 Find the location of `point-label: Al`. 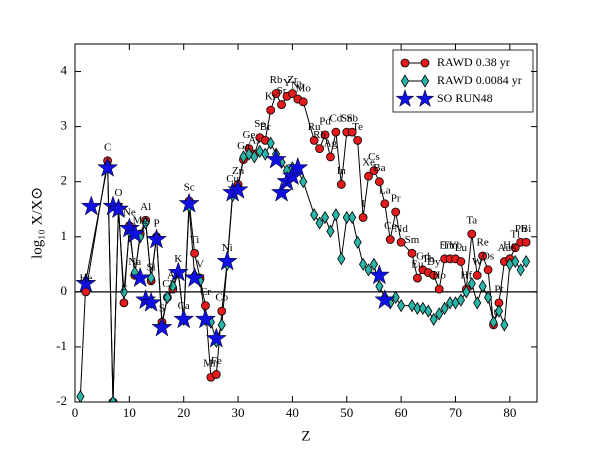

point-label: Al is located at coordinates (145, 207).